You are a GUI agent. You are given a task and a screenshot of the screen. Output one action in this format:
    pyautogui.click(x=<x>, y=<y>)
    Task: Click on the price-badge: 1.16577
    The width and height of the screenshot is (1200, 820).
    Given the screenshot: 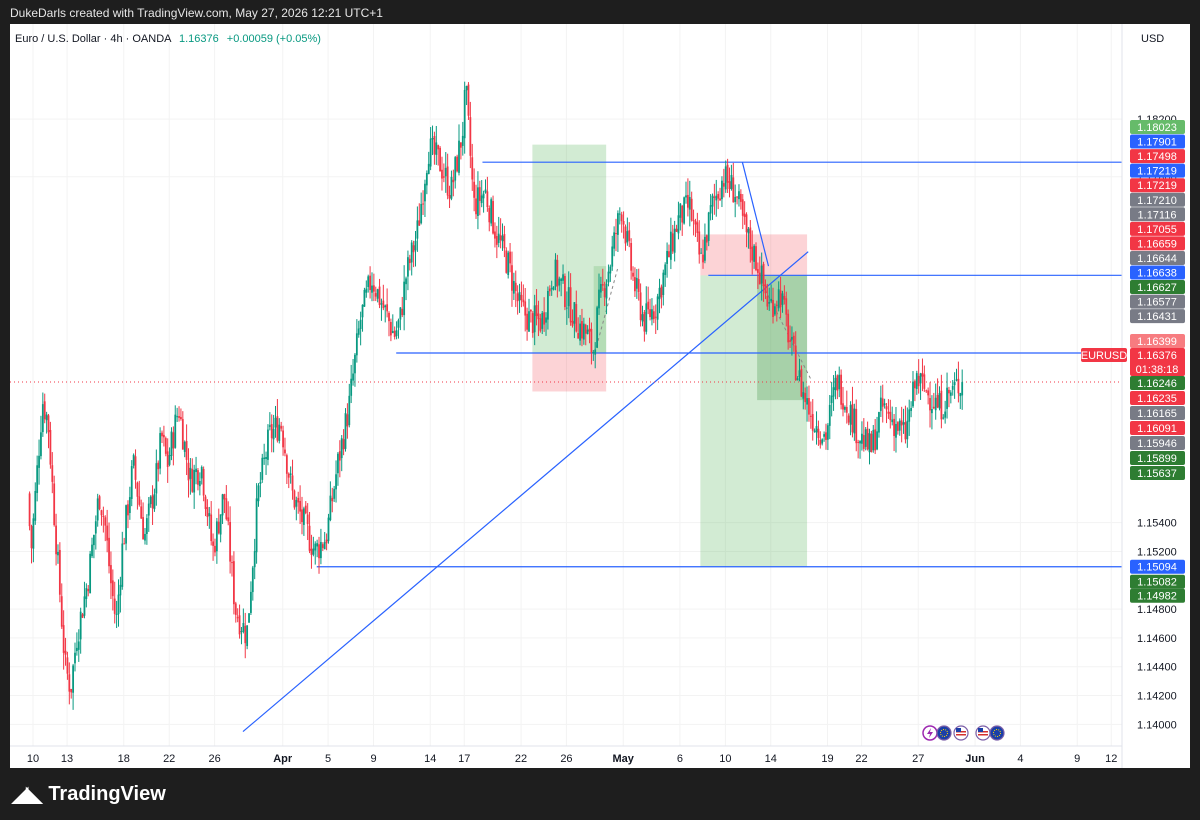 What is the action you would take?
    pyautogui.click(x=1157, y=301)
    